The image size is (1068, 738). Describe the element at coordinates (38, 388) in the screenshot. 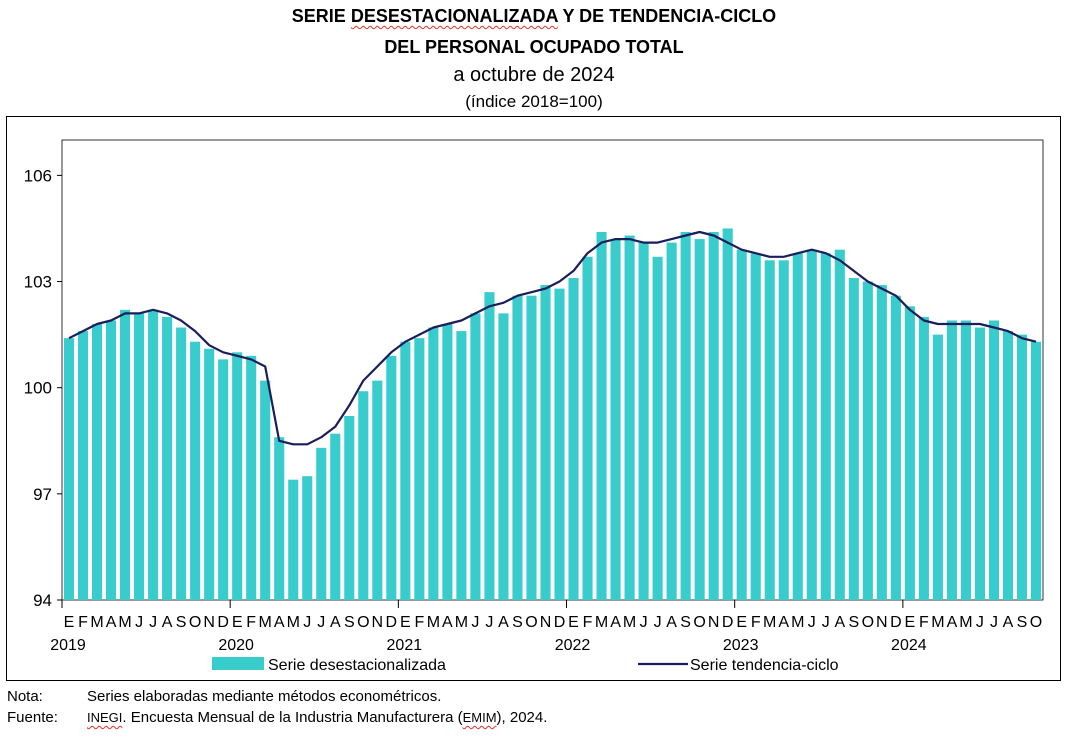

I see `y-tick-label: 100` at that location.